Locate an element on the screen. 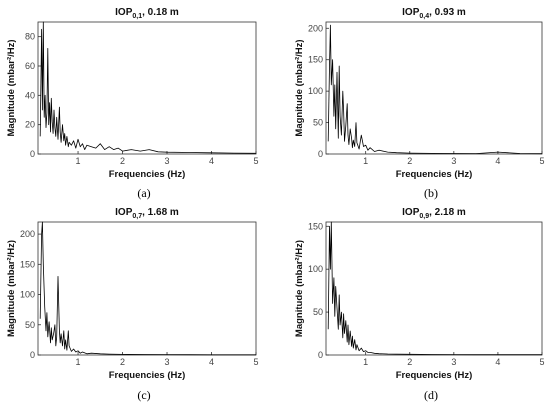 The image size is (550, 410). chart-title-subscript: 0,9 is located at coordinates (424, 216).